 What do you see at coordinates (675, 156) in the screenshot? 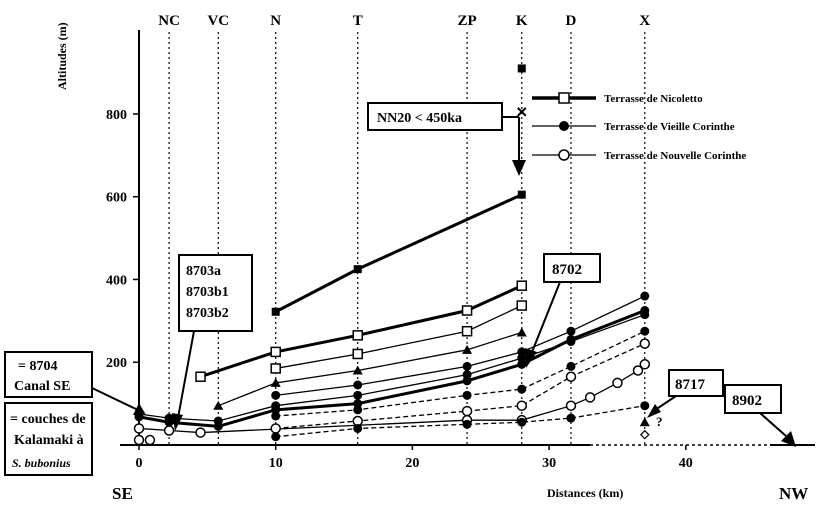
I see `legend-label-nouvelle: Terrasse de Nouvelle Corinthe` at bounding box center [675, 156].